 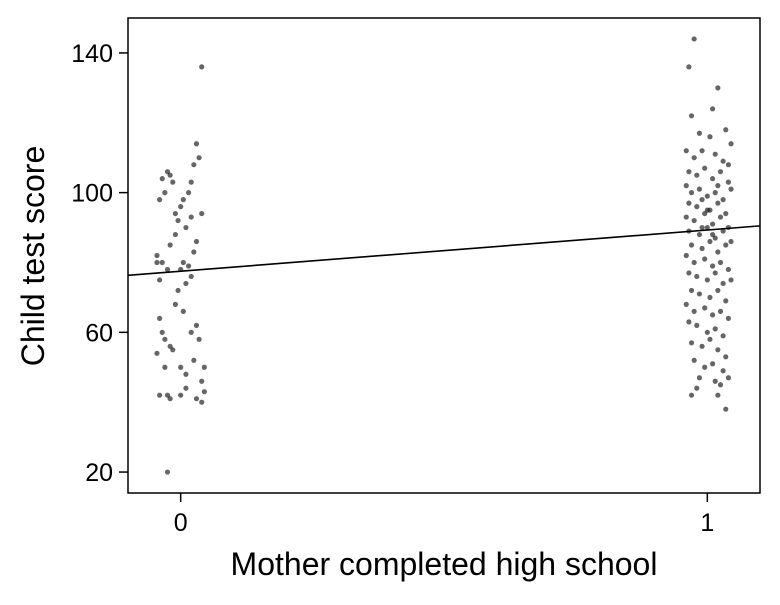 What do you see at coordinates (444, 251) in the screenshot?
I see `regression-line-layer` at bounding box center [444, 251].